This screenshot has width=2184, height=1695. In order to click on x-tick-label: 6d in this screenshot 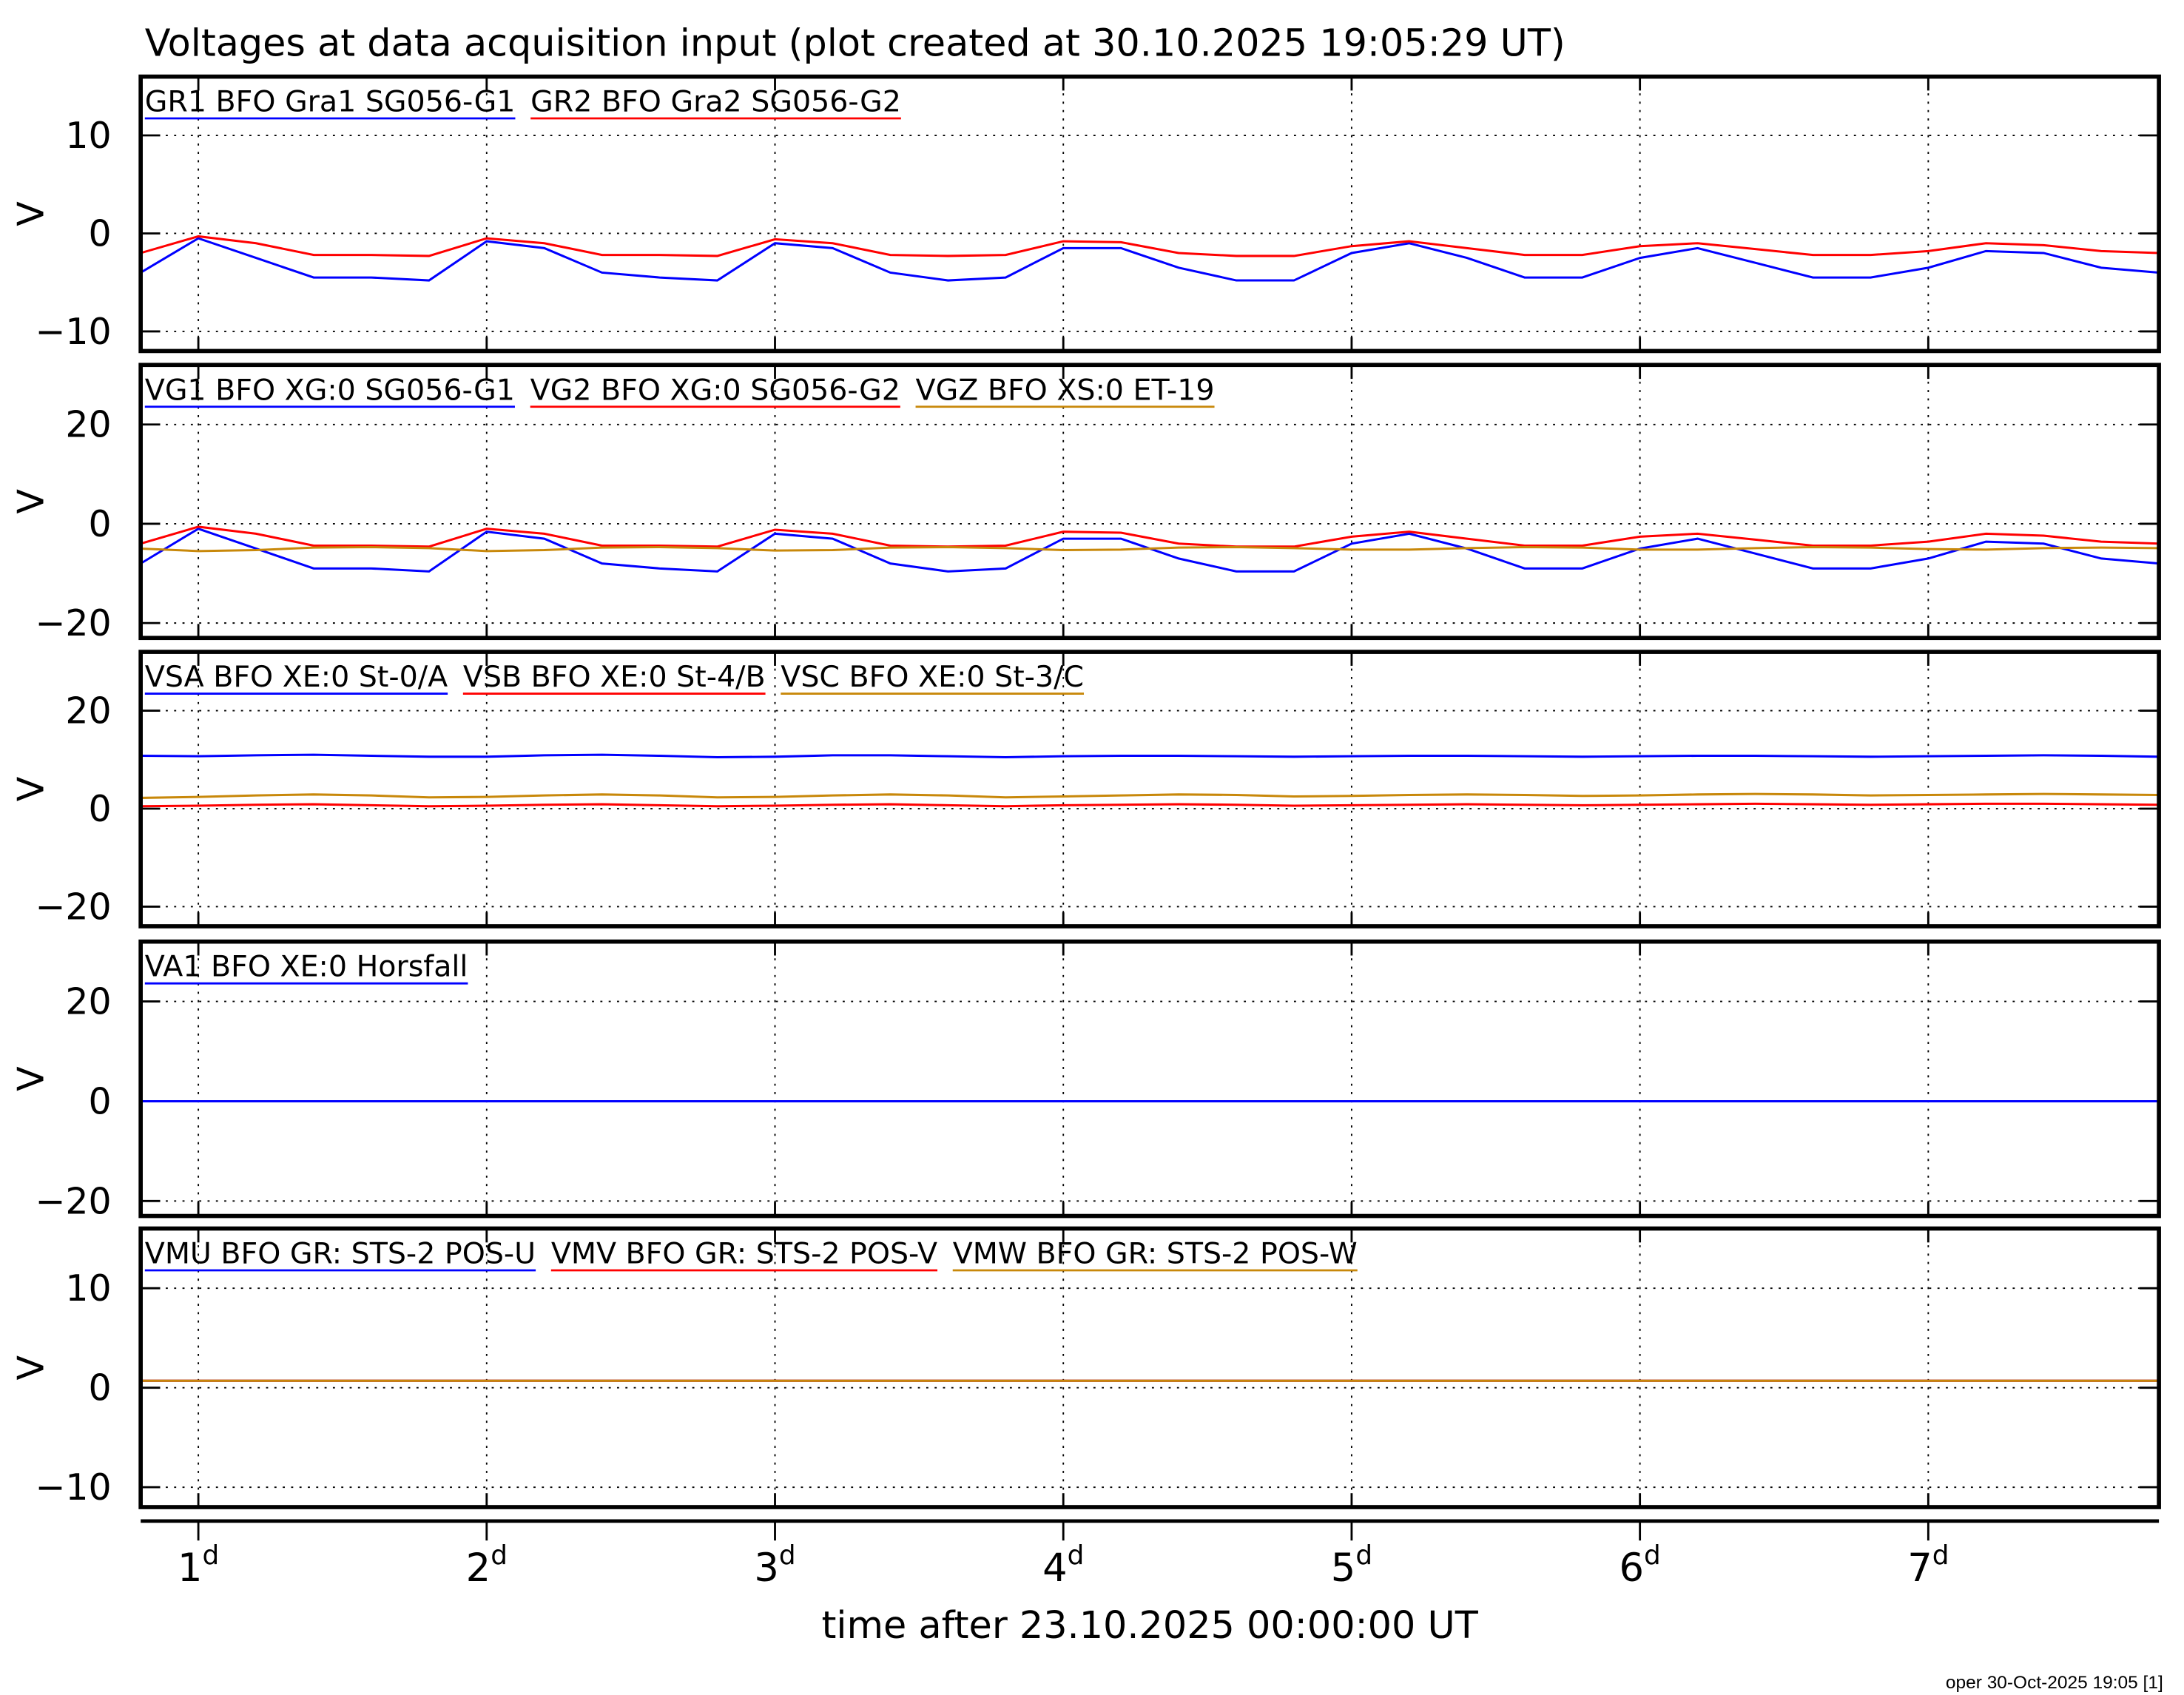, I will do `click(1640, 1565)`.